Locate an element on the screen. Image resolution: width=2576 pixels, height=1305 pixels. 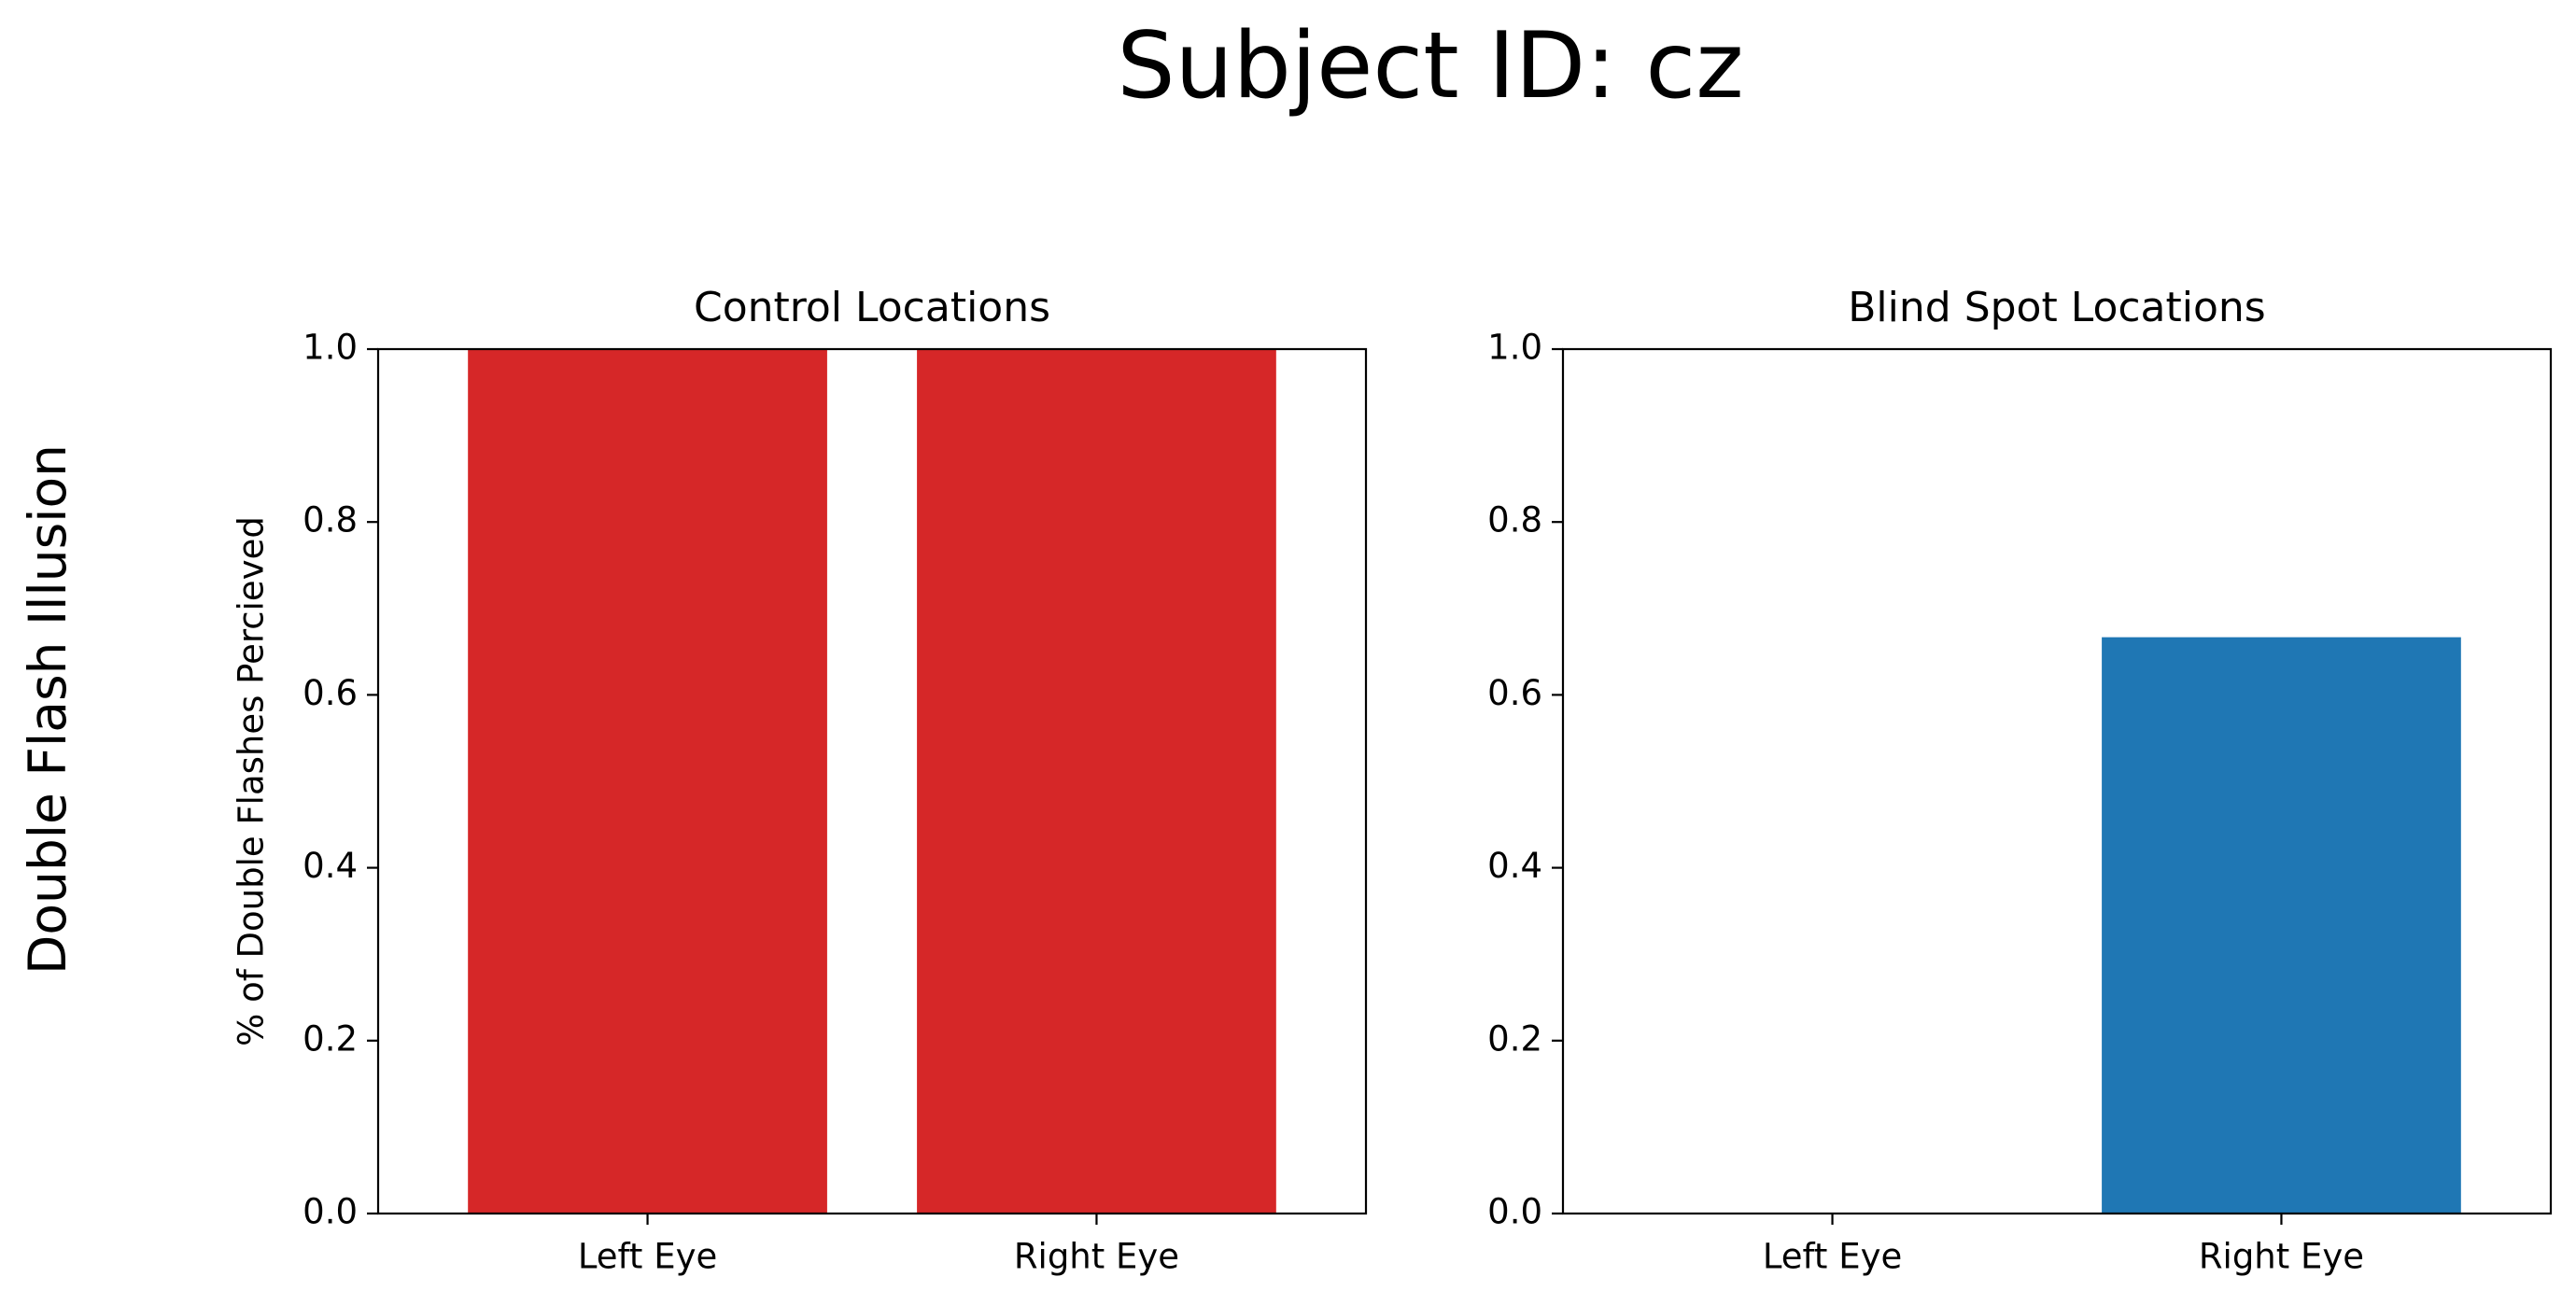
bar-left-eye is located at coordinates (647, 781).